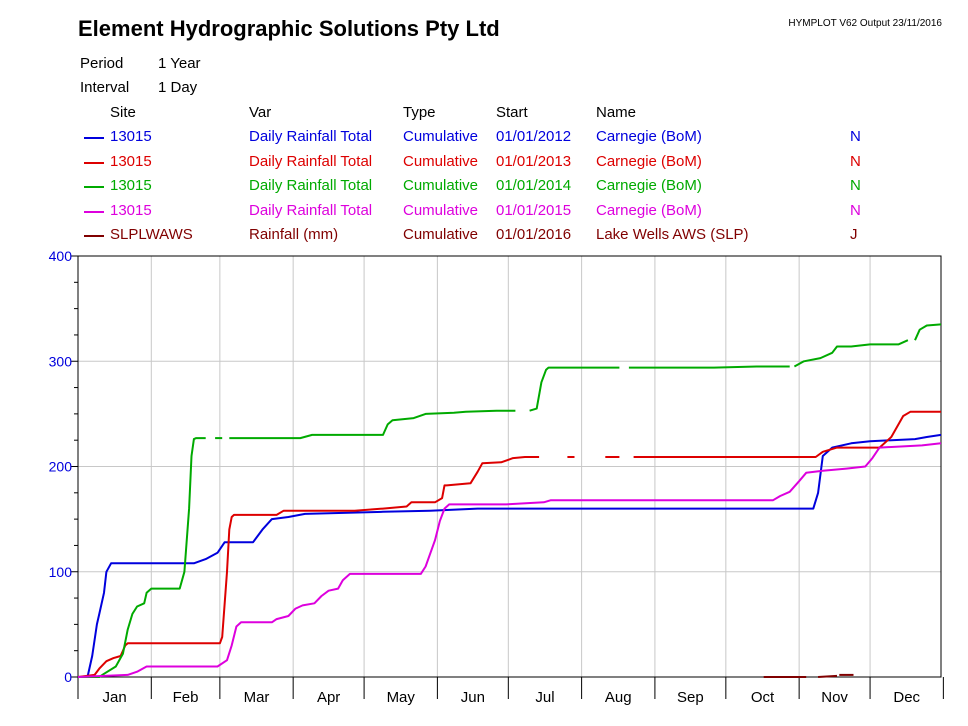 This screenshot has width=968, height=726. What do you see at coordinates (61, 256) in the screenshot?
I see `y-tick-label: 400` at bounding box center [61, 256].